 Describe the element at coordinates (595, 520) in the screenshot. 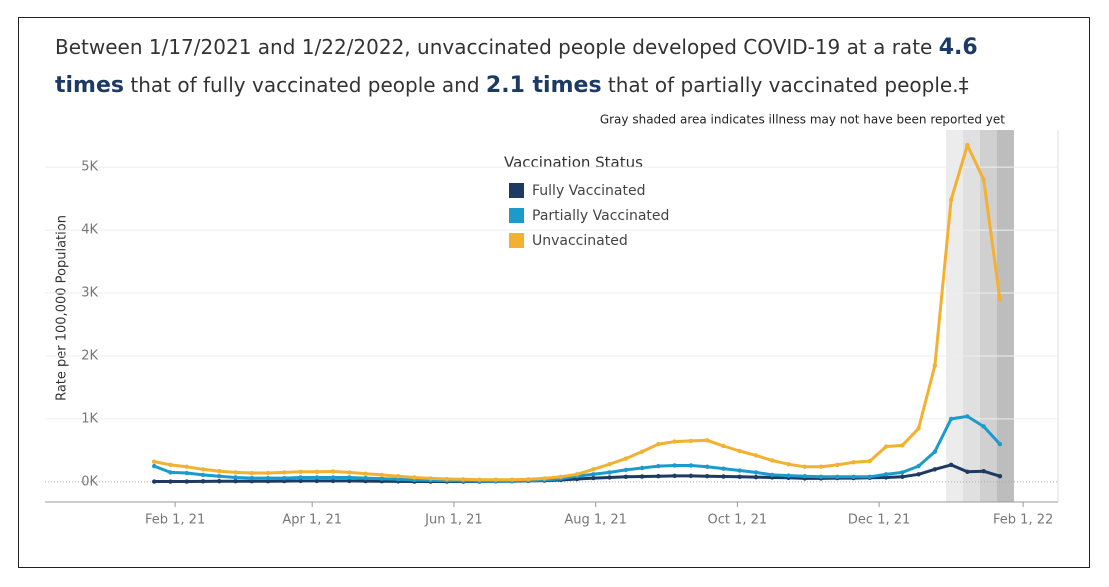

I see `x-tick-label: Aug 1, 21` at that location.